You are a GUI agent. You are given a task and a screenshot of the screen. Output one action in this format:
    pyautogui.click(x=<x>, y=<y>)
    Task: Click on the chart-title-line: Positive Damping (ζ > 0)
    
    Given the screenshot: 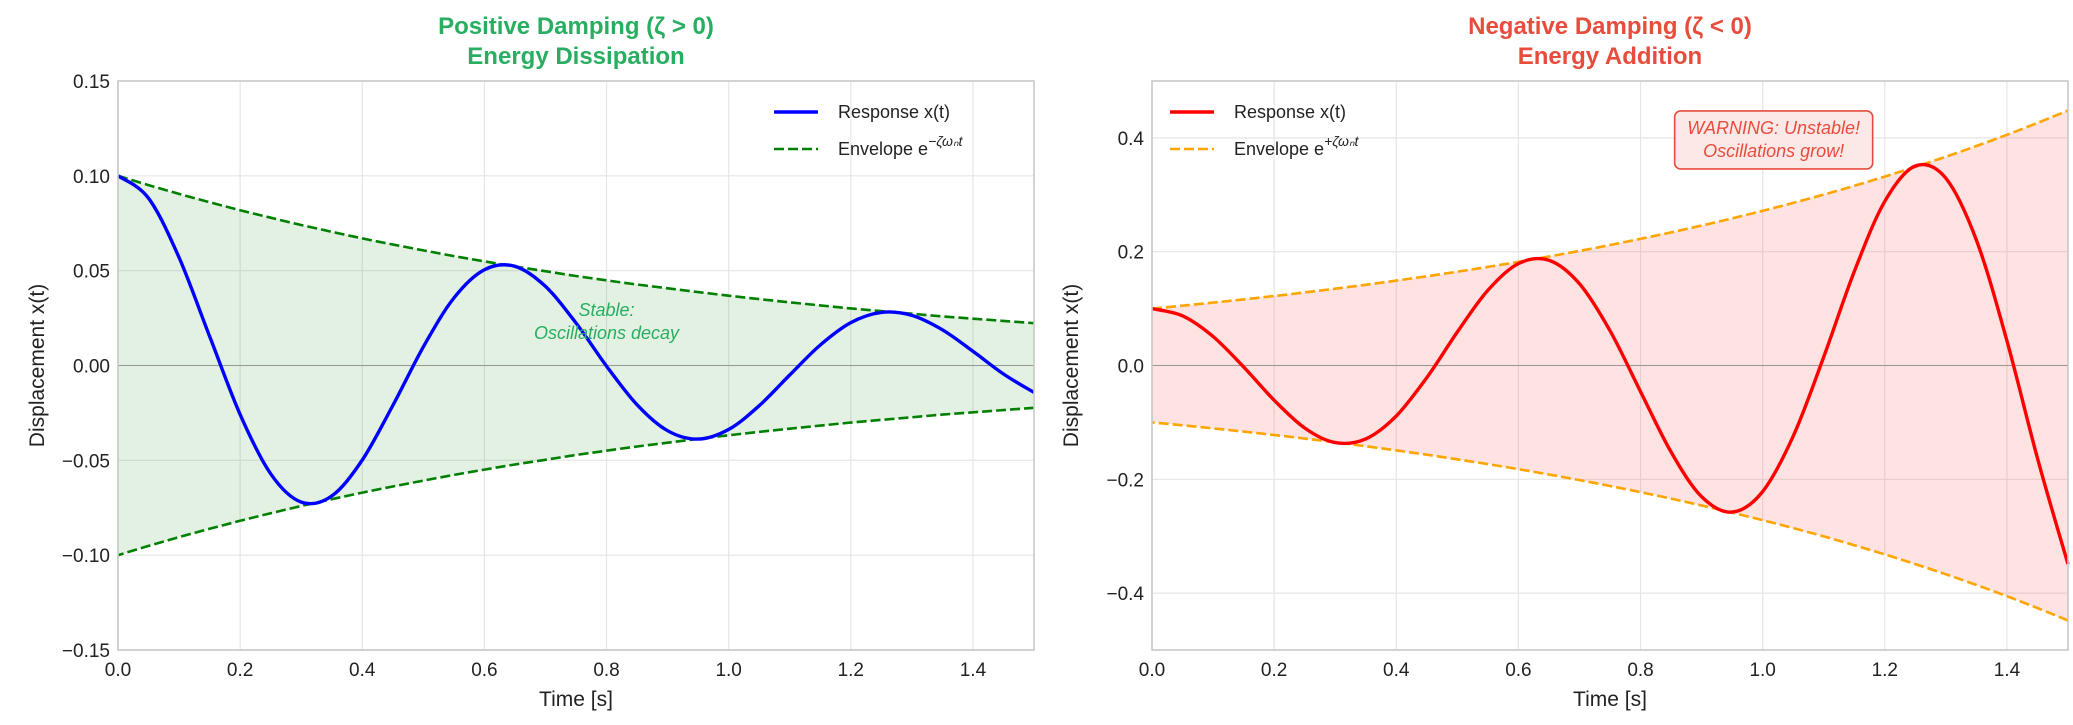 What is the action you would take?
    pyautogui.click(x=576, y=26)
    